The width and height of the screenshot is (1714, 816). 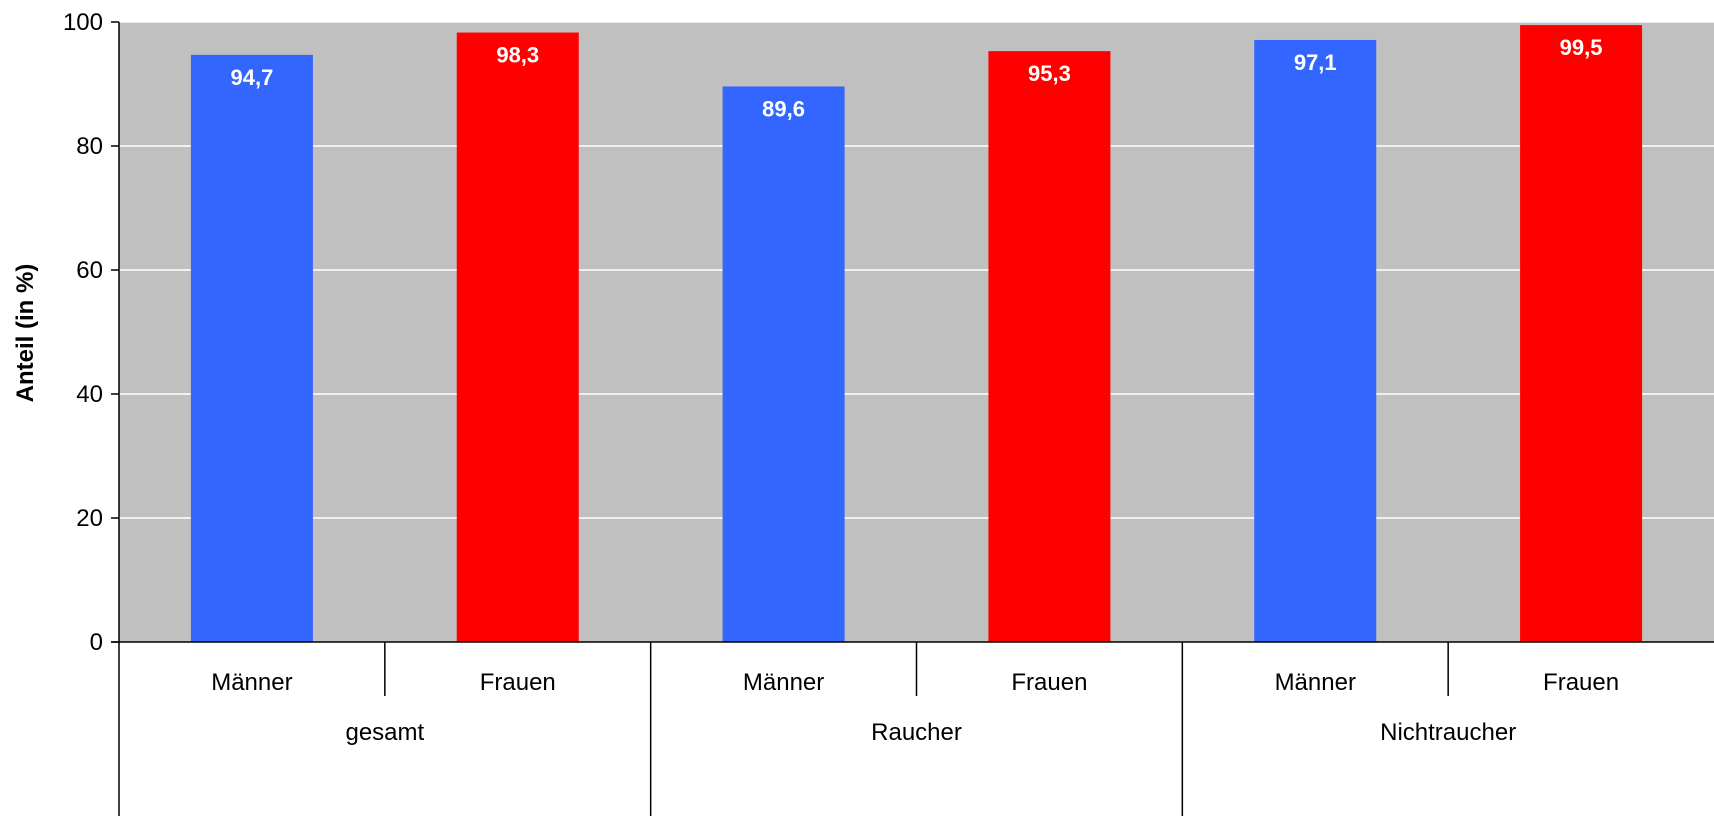 I want to click on y-axis-label: Anteil (in %), so click(x=25, y=333).